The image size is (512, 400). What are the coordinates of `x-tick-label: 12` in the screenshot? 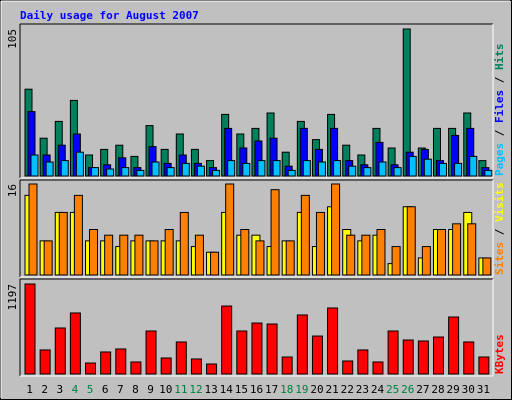 It's located at (195, 389).